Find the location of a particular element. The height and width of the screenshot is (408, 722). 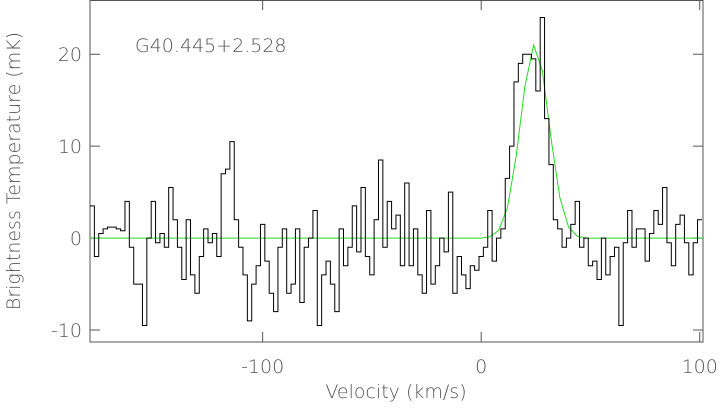

y-tick-label: -10 is located at coordinates (66, 331).